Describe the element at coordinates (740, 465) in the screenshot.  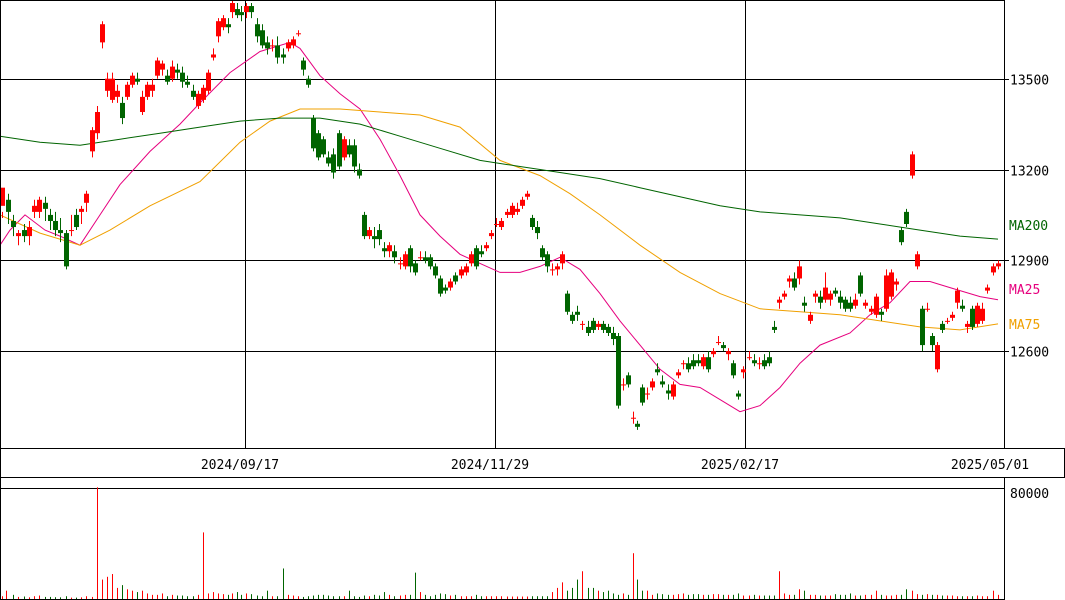
I see `x-tick-label: 2025/02/17` at that location.